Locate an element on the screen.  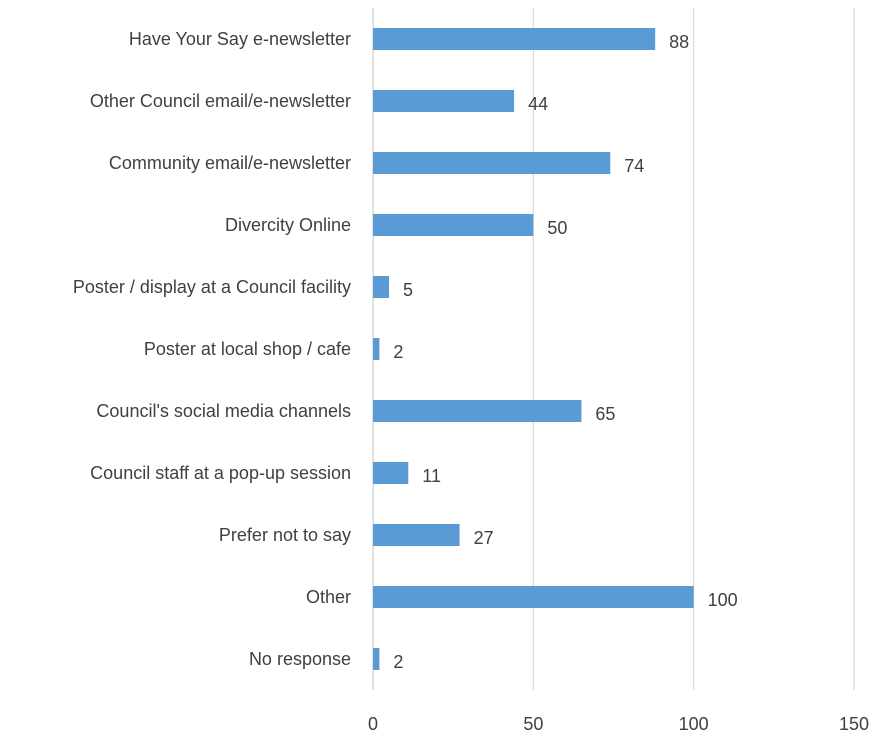
category-label: Have Your Say e-newsletter is located at coordinates (240, 39).